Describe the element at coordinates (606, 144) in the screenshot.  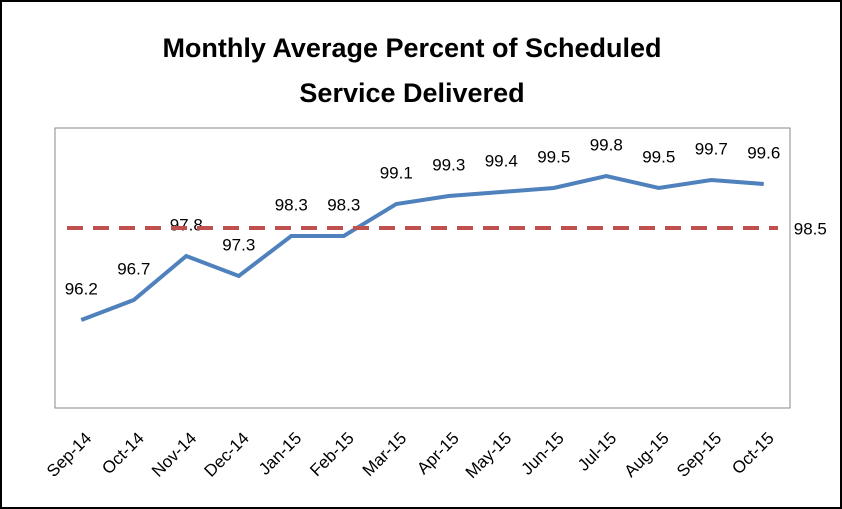
I see `data-label: 99.8` at that location.